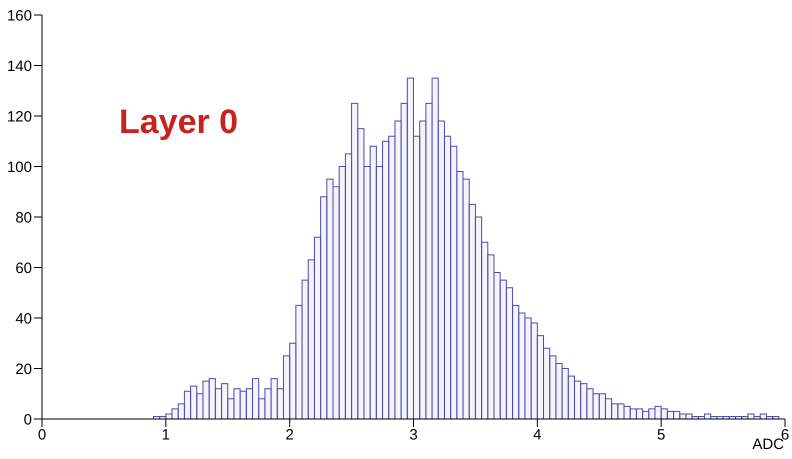 The image size is (792, 459). What do you see at coordinates (661, 435) in the screenshot?
I see `x-tick-label: 5` at bounding box center [661, 435].